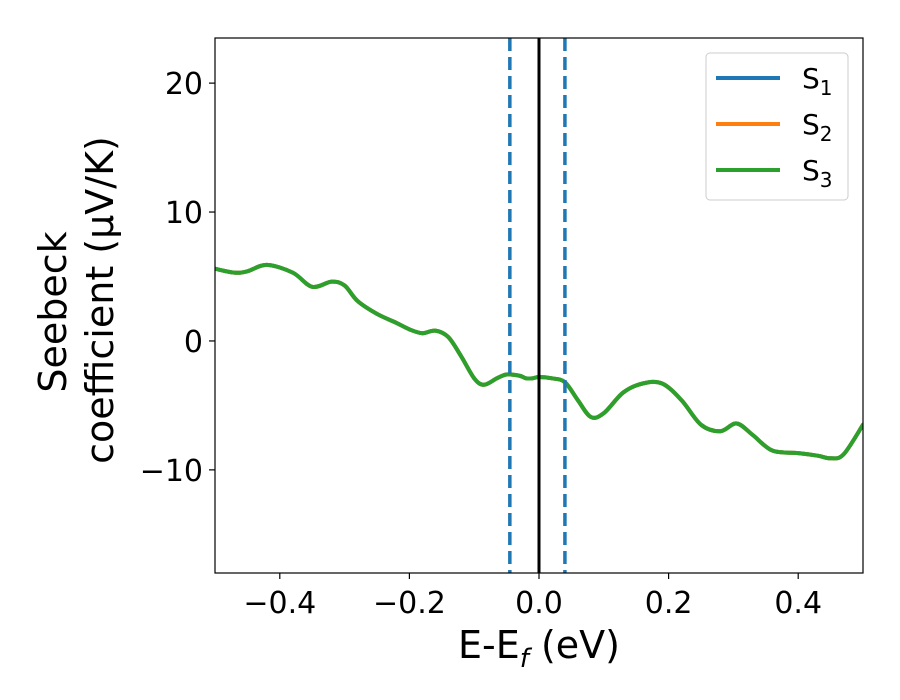 This screenshot has width=900, height=700. Describe the element at coordinates (184, 84) in the screenshot. I see `y-tick-label: 20` at that location.